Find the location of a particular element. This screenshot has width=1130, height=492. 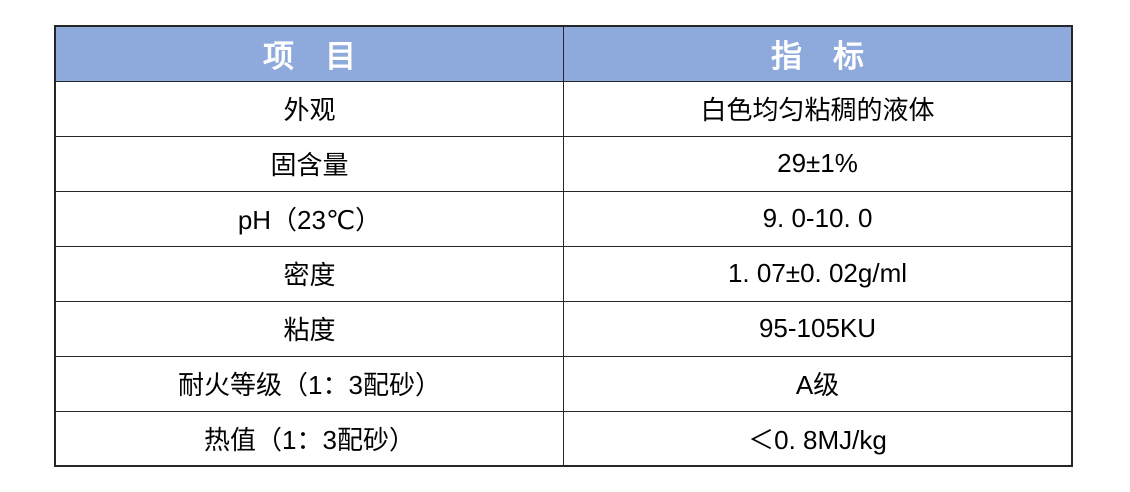

table-row: 粘度 95-105KU is located at coordinates (563, 328).